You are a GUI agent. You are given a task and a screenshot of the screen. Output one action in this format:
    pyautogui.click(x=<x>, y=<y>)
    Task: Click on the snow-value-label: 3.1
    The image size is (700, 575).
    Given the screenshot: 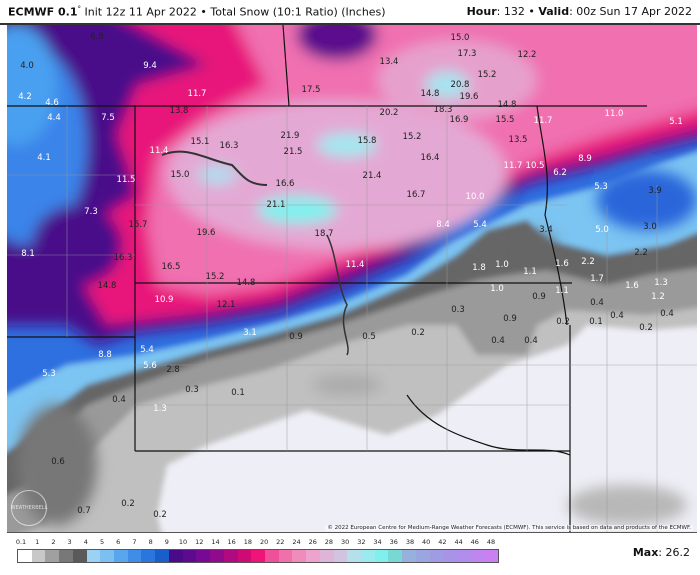 What is the action you would take?
    pyautogui.click(x=250, y=333)
    